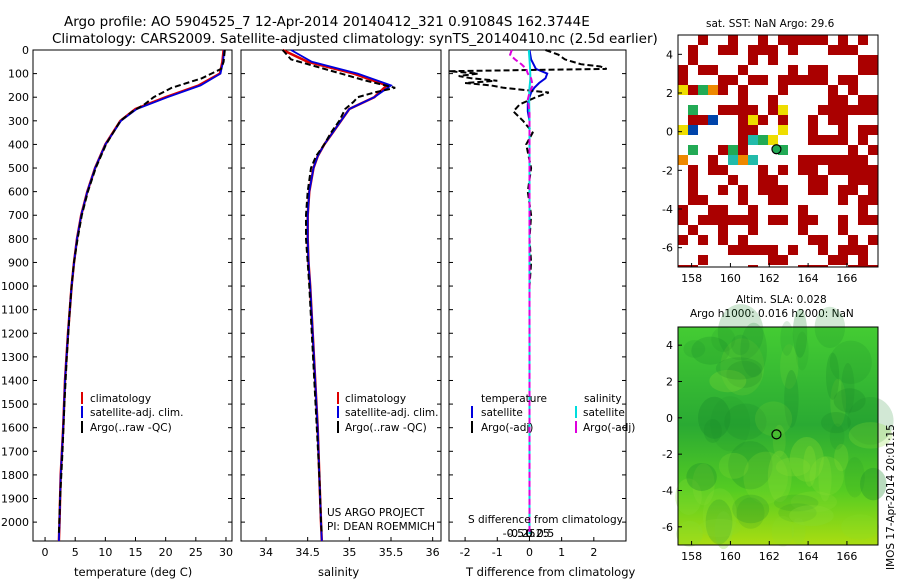 This screenshot has height=580, width=900. Describe the element at coordinates (772, 314) in the screenshot. I see `sla-subtitle: Argo h1000: 0.016 h2000: NaN` at that location.